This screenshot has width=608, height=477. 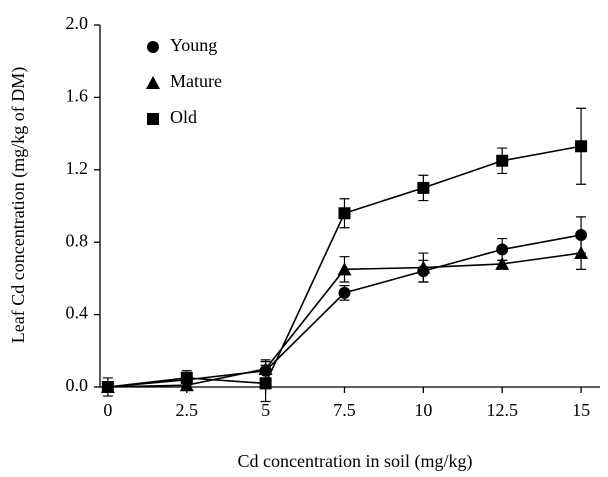 I want to click on y-tick-label: 0.8, so click(x=77, y=240).